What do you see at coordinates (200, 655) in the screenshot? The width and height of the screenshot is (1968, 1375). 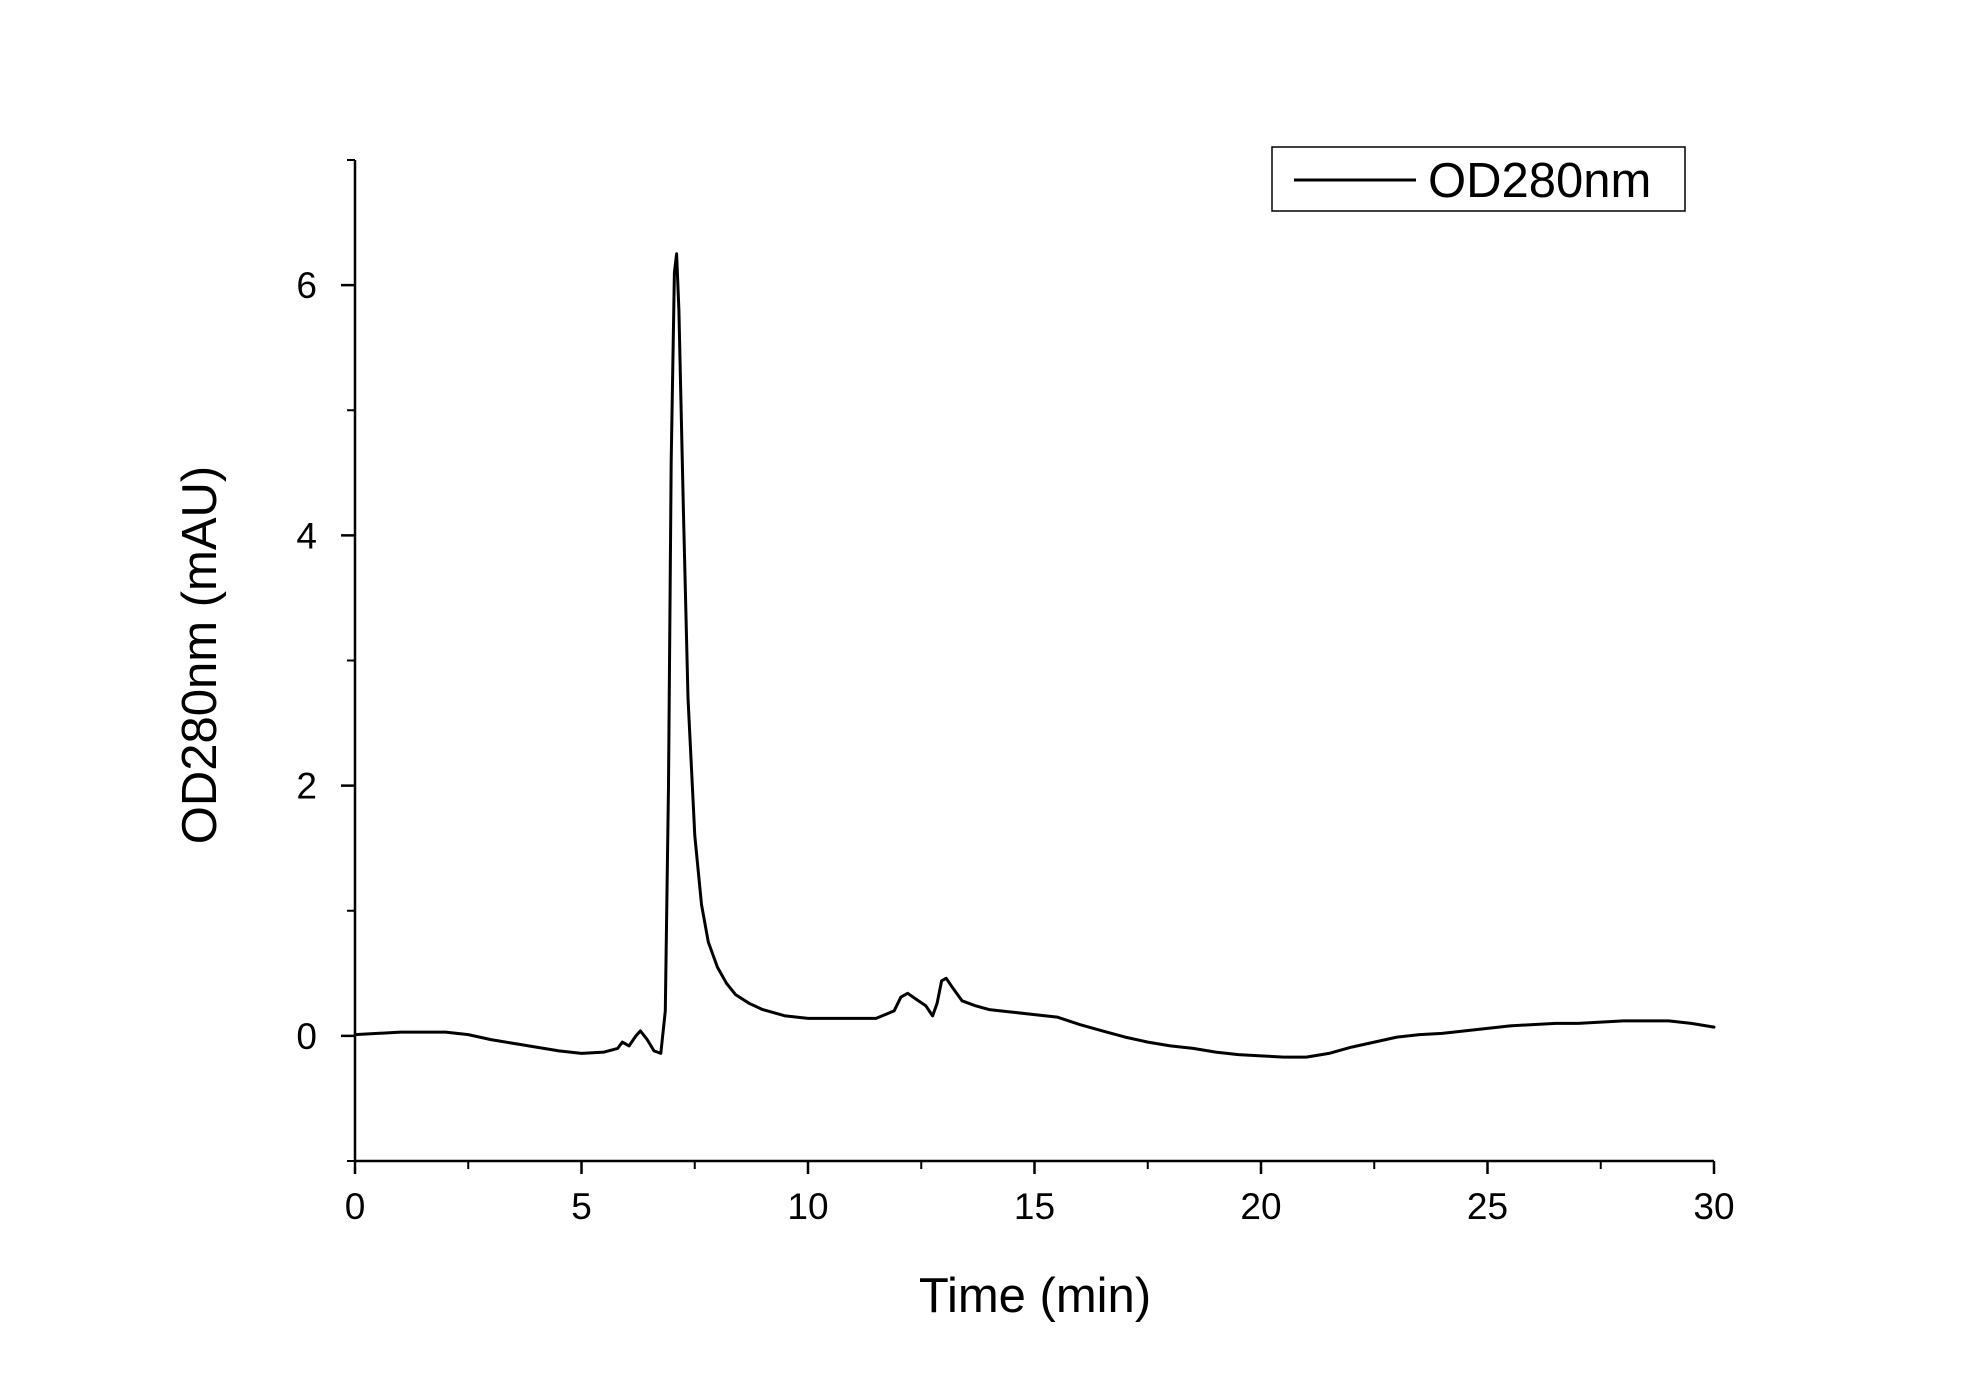 I see `y-axis-title: OD280nm (mAU)` at bounding box center [200, 655].